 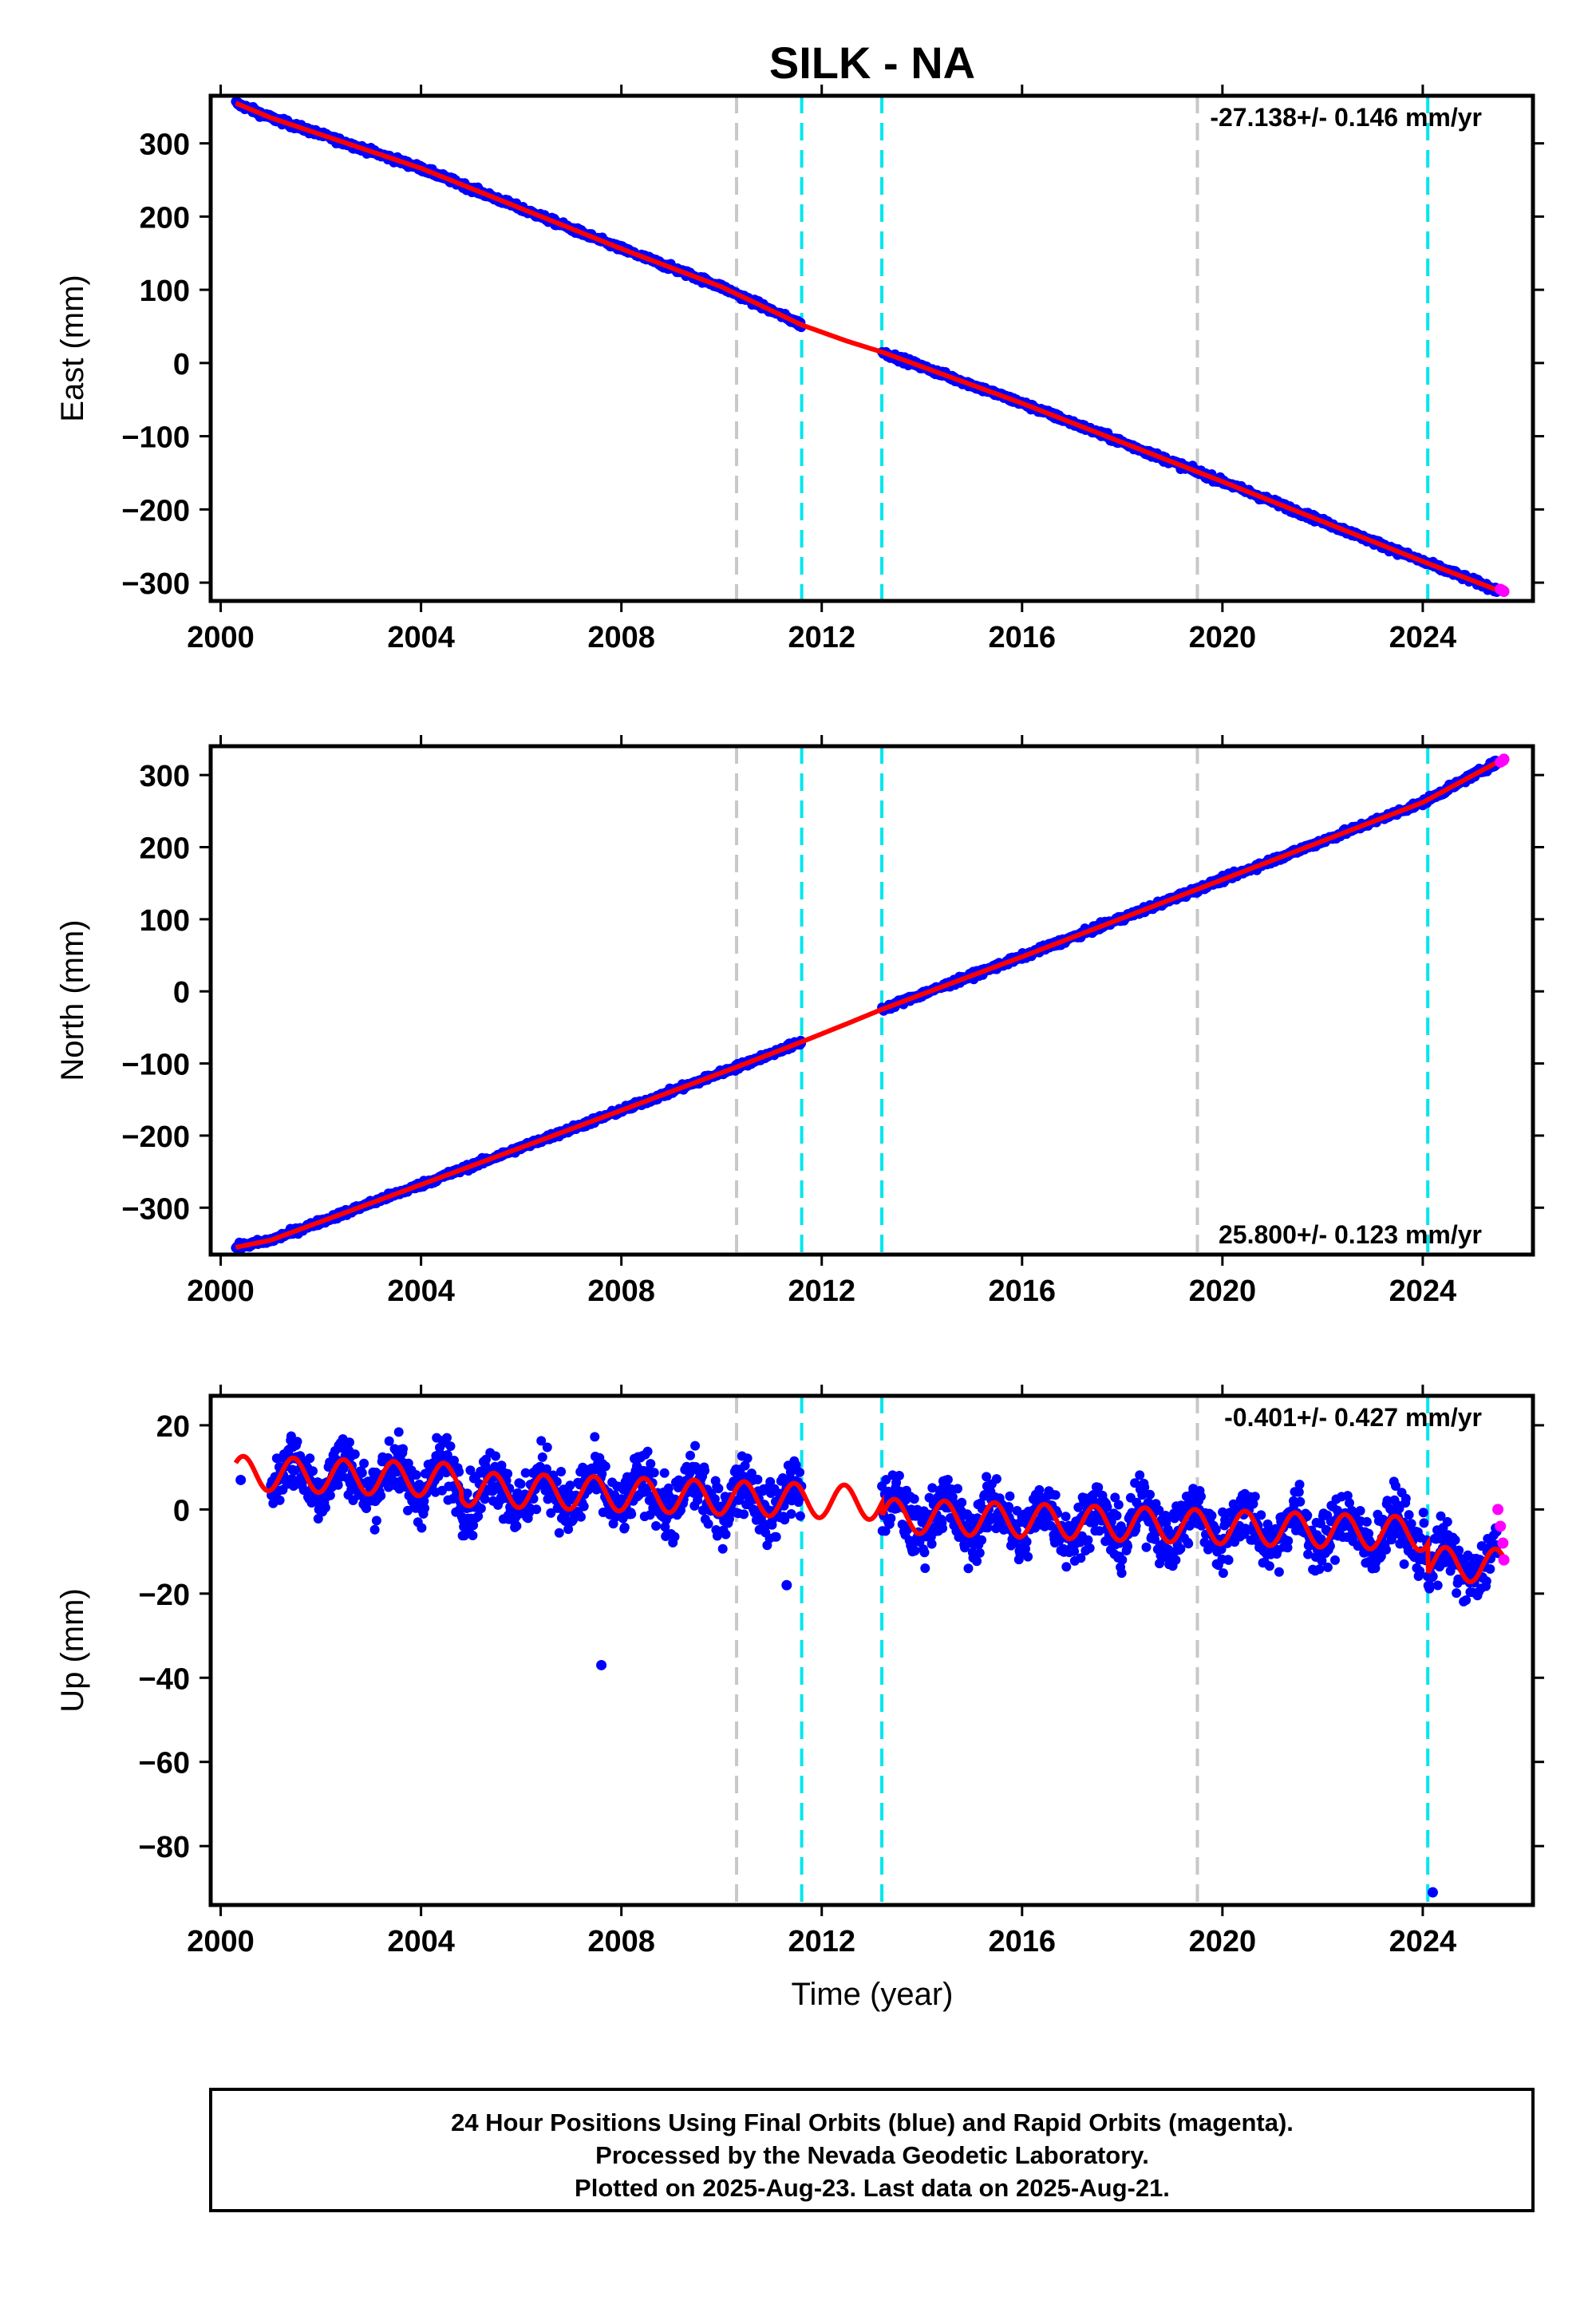 I want to click on rate-annotation: 25.800+/- 0.123 mm/yr, so click(x=1350, y=1234).